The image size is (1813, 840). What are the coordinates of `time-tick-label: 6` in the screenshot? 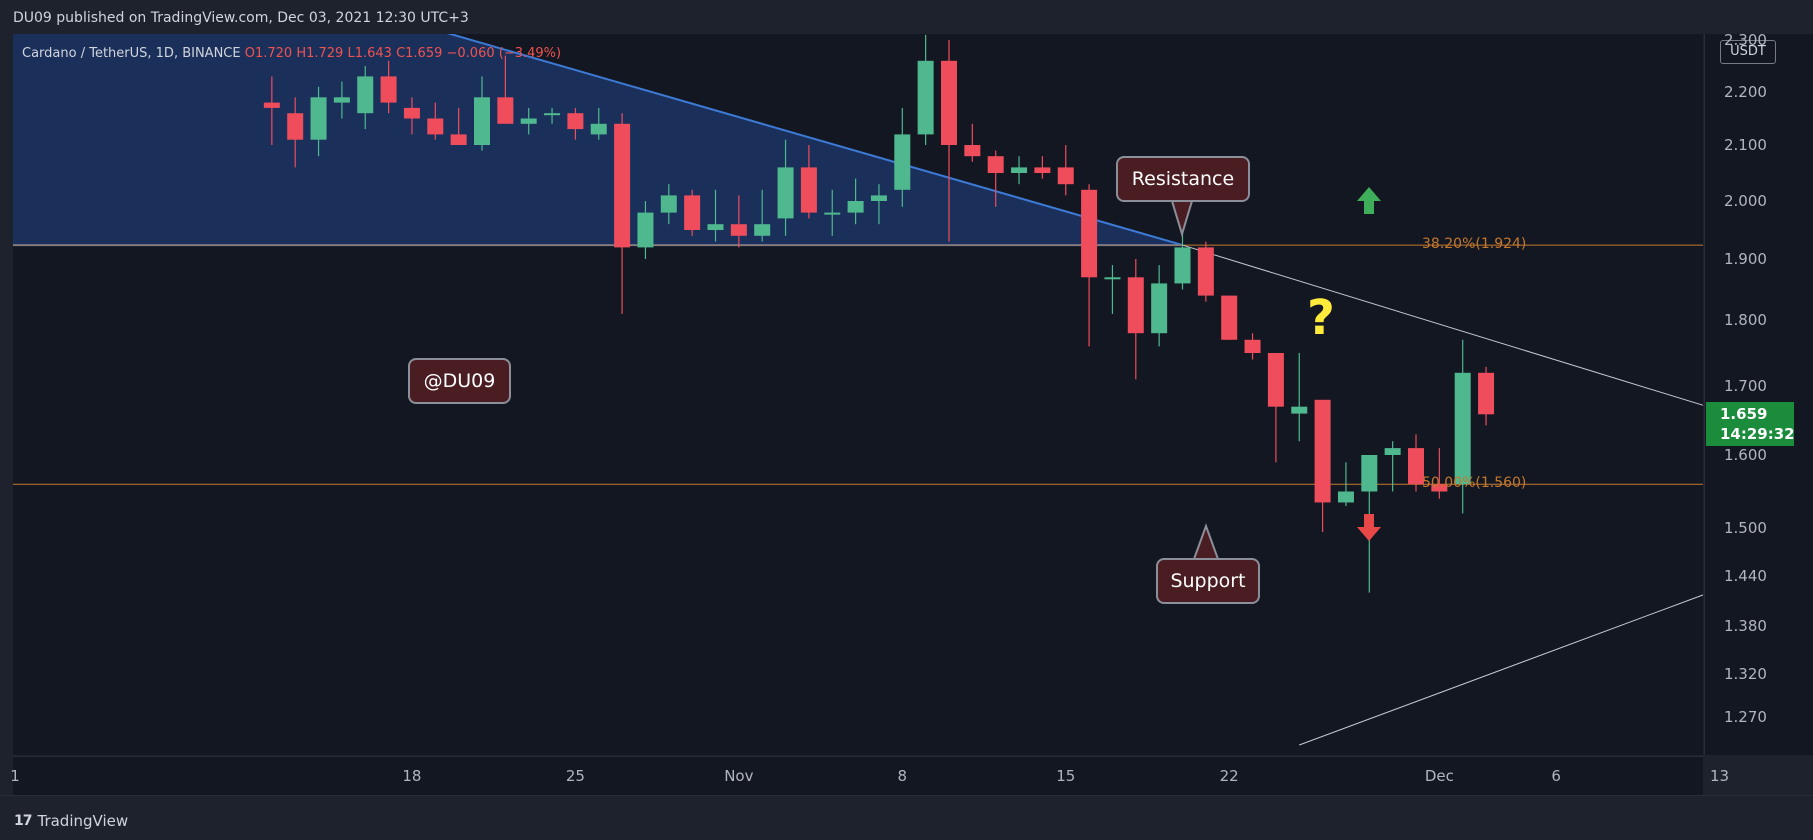 It's located at (1556, 776).